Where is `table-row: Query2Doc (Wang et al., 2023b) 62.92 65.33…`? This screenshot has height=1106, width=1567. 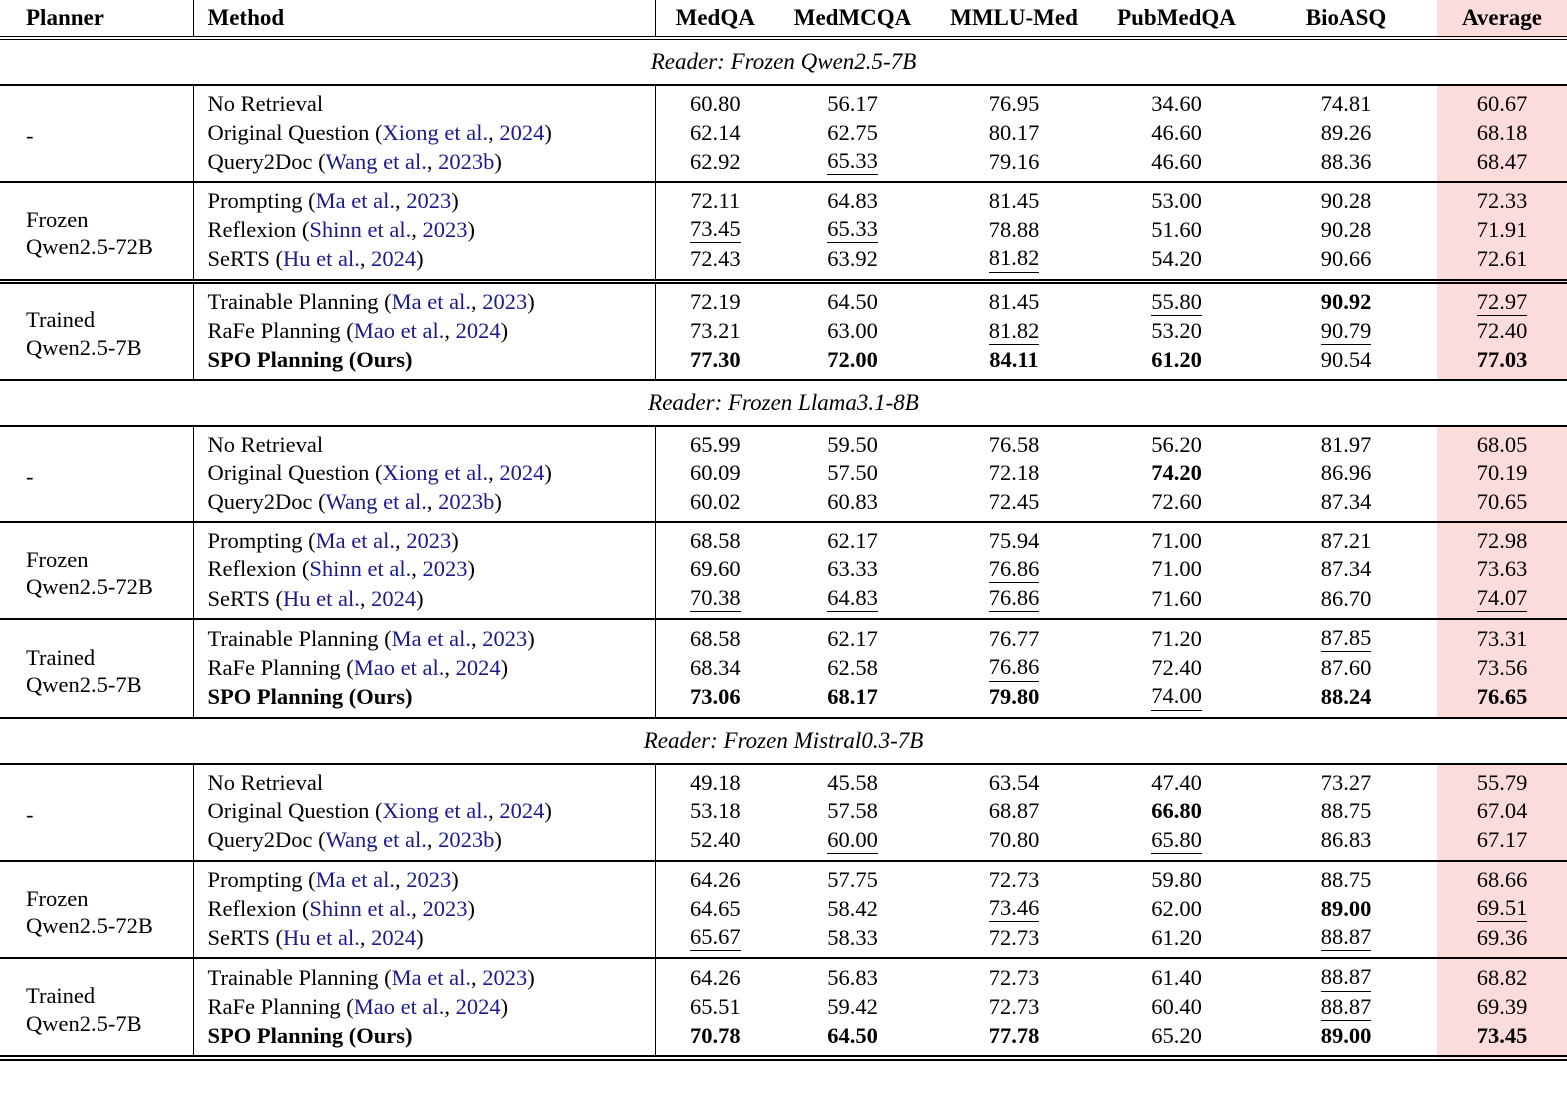 table-row: Query2Doc (Wang et al., 2023b) 62.92 65.33… is located at coordinates (783, 165).